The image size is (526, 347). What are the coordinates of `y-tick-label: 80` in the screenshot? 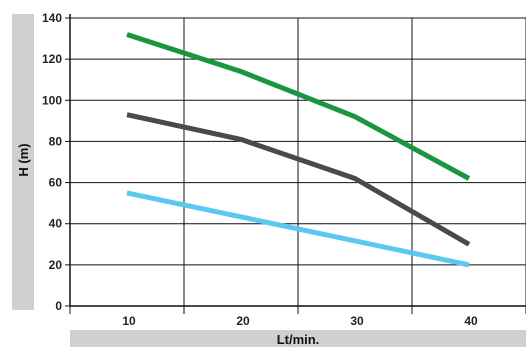 It's located at (56, 141).